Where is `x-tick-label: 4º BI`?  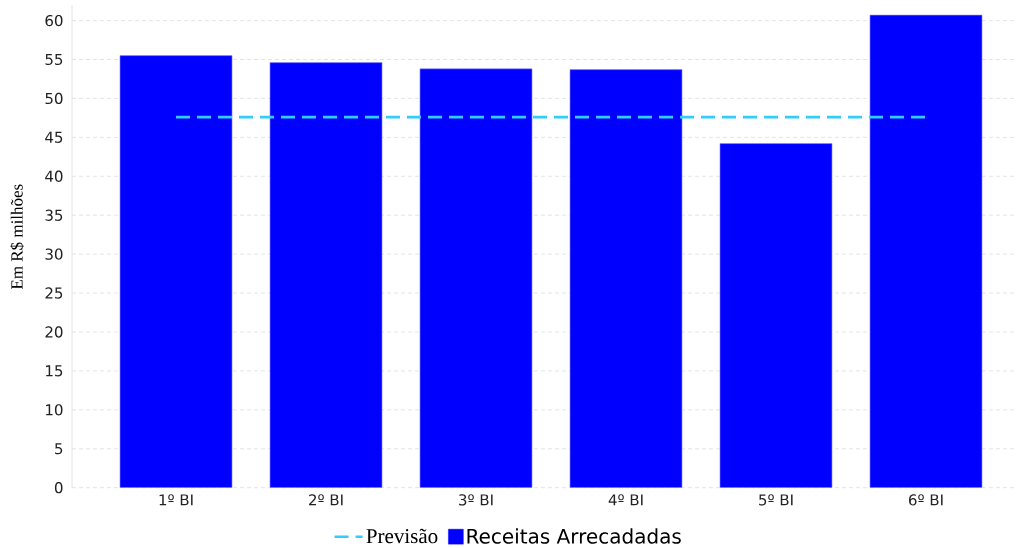
x-tick-label: 4º BI is located at coordinates (625, 500).